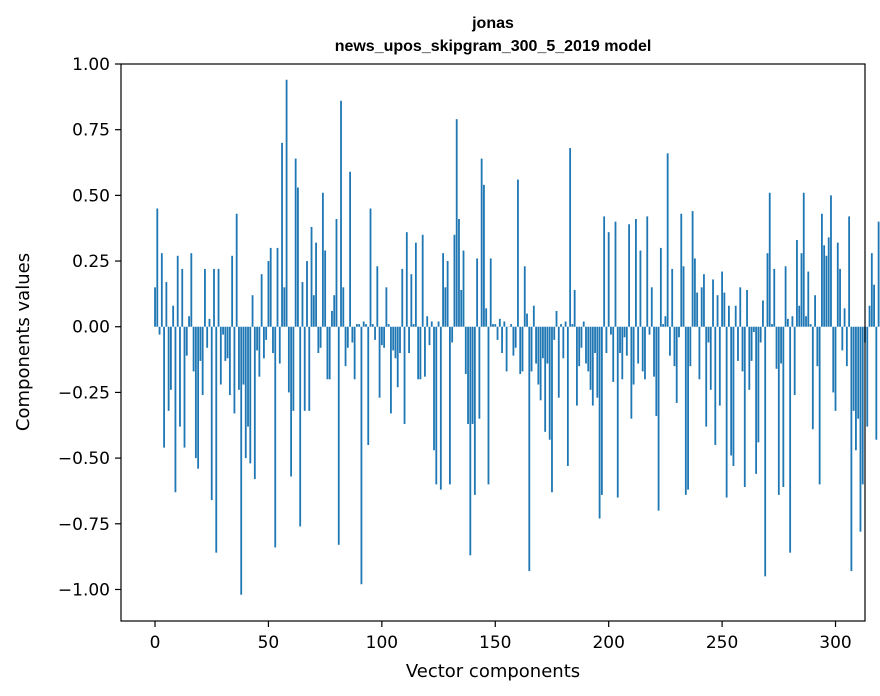 The height and width of the screenshot is (696, 880). What do you see at coordinates (493, 46) in the screenshot?
I see `chart-title-line-2: news_upos_skipgram_300_5_2019 model` at bounding box center [493, 46].